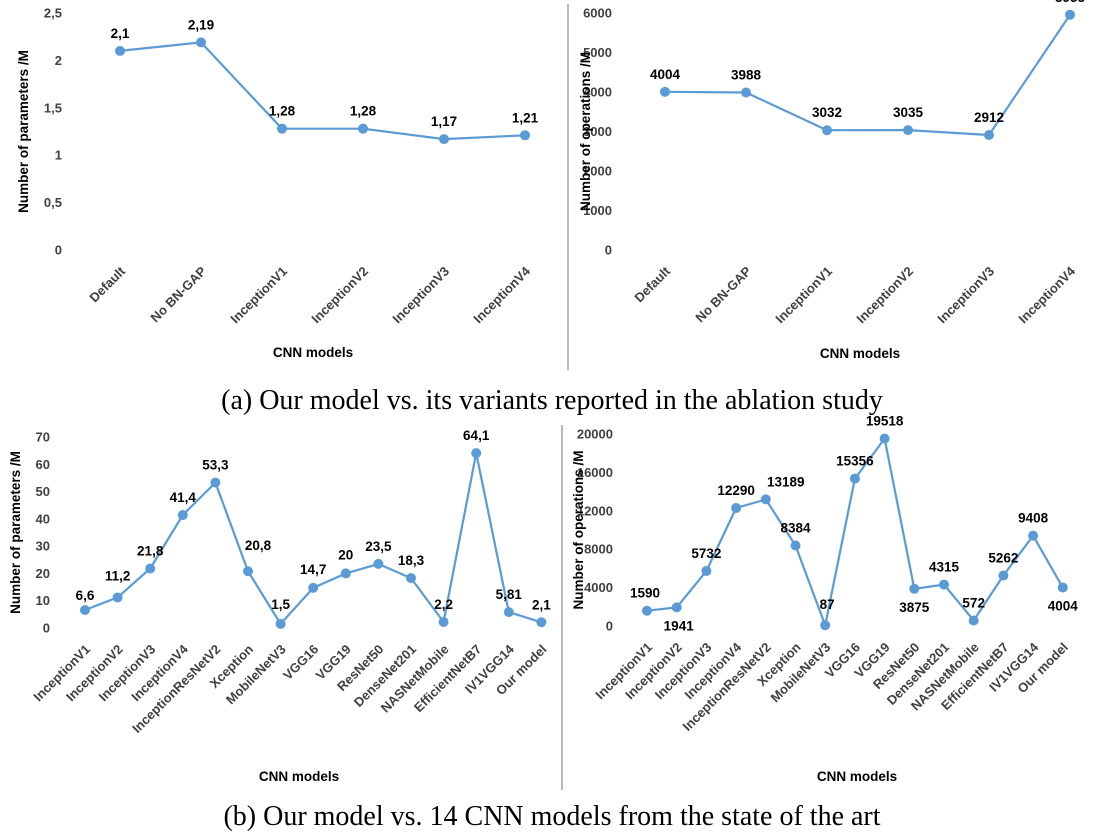 This screenshot has width=1105, height=836. What do you see at coordinates (597, 171) in the screenshot?
I see `y-tick-label: 2000` at bounding box center [597, 171].